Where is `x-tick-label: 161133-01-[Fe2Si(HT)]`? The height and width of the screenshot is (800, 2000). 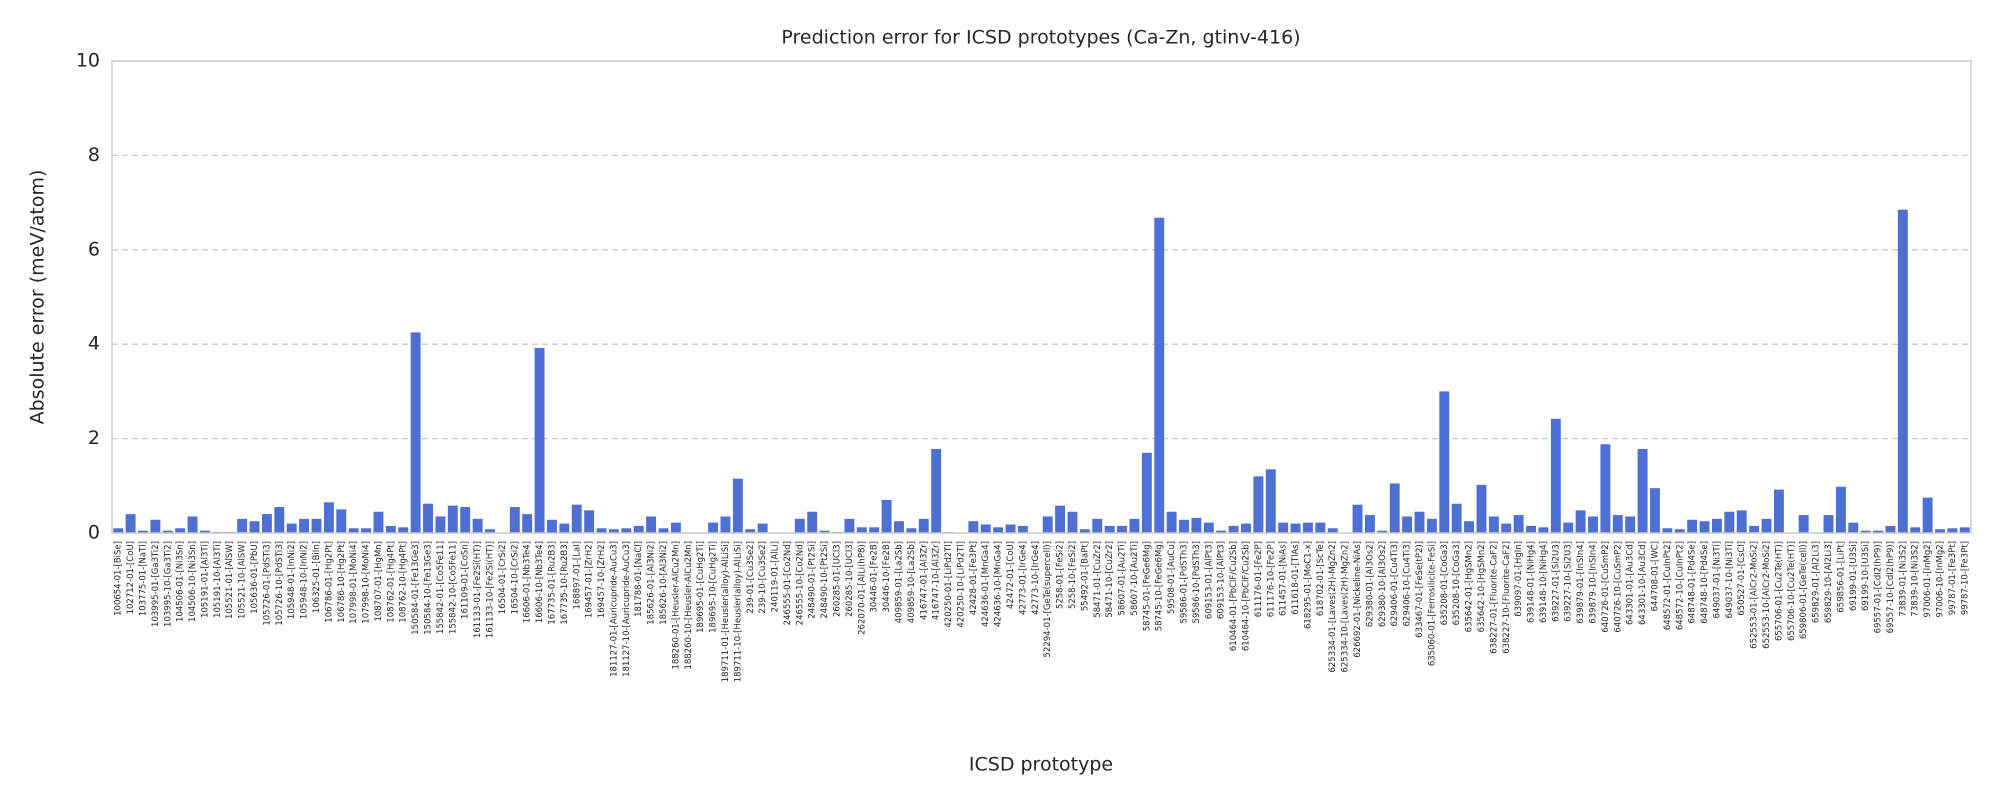 x-tick-label: 161133-01-[Fe2Si(HT)] is located at coordinates (478, 589).